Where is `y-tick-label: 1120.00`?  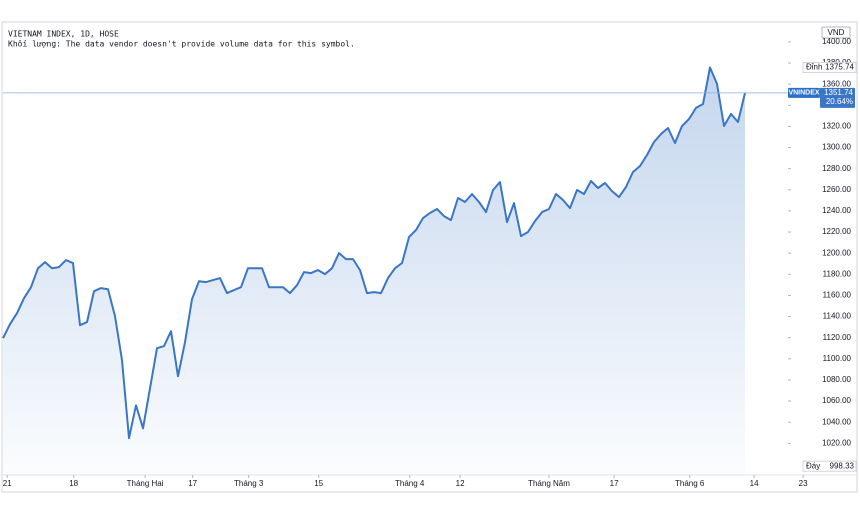 y-tick-label: 1120.00 is located at coordinates (837, 337).